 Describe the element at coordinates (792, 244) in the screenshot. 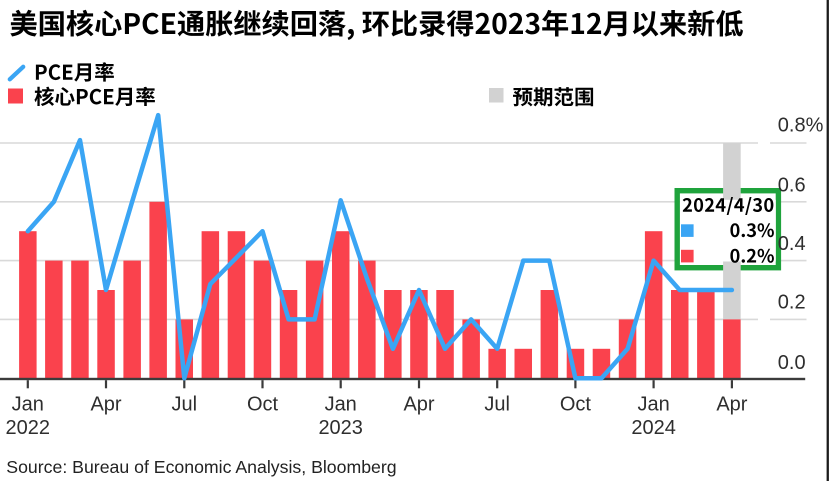

I see `svg-text: 0.4` at that location.